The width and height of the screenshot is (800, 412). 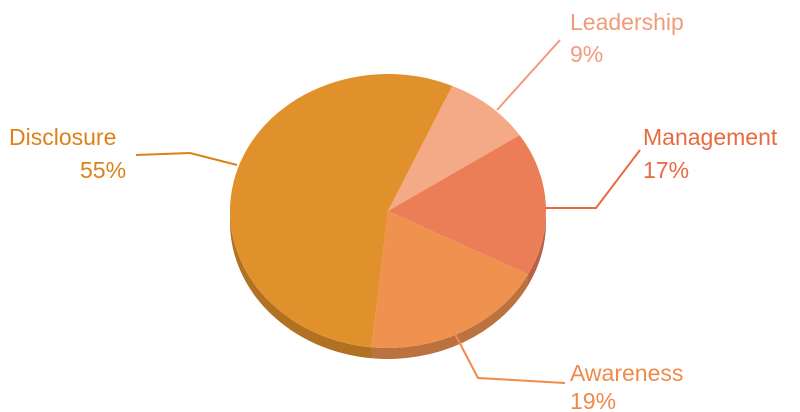 What do you see at coordinates (626, 373) in the screenshot?
I see `label-awareness-name: Awareness` at bounding box center [626, 373].